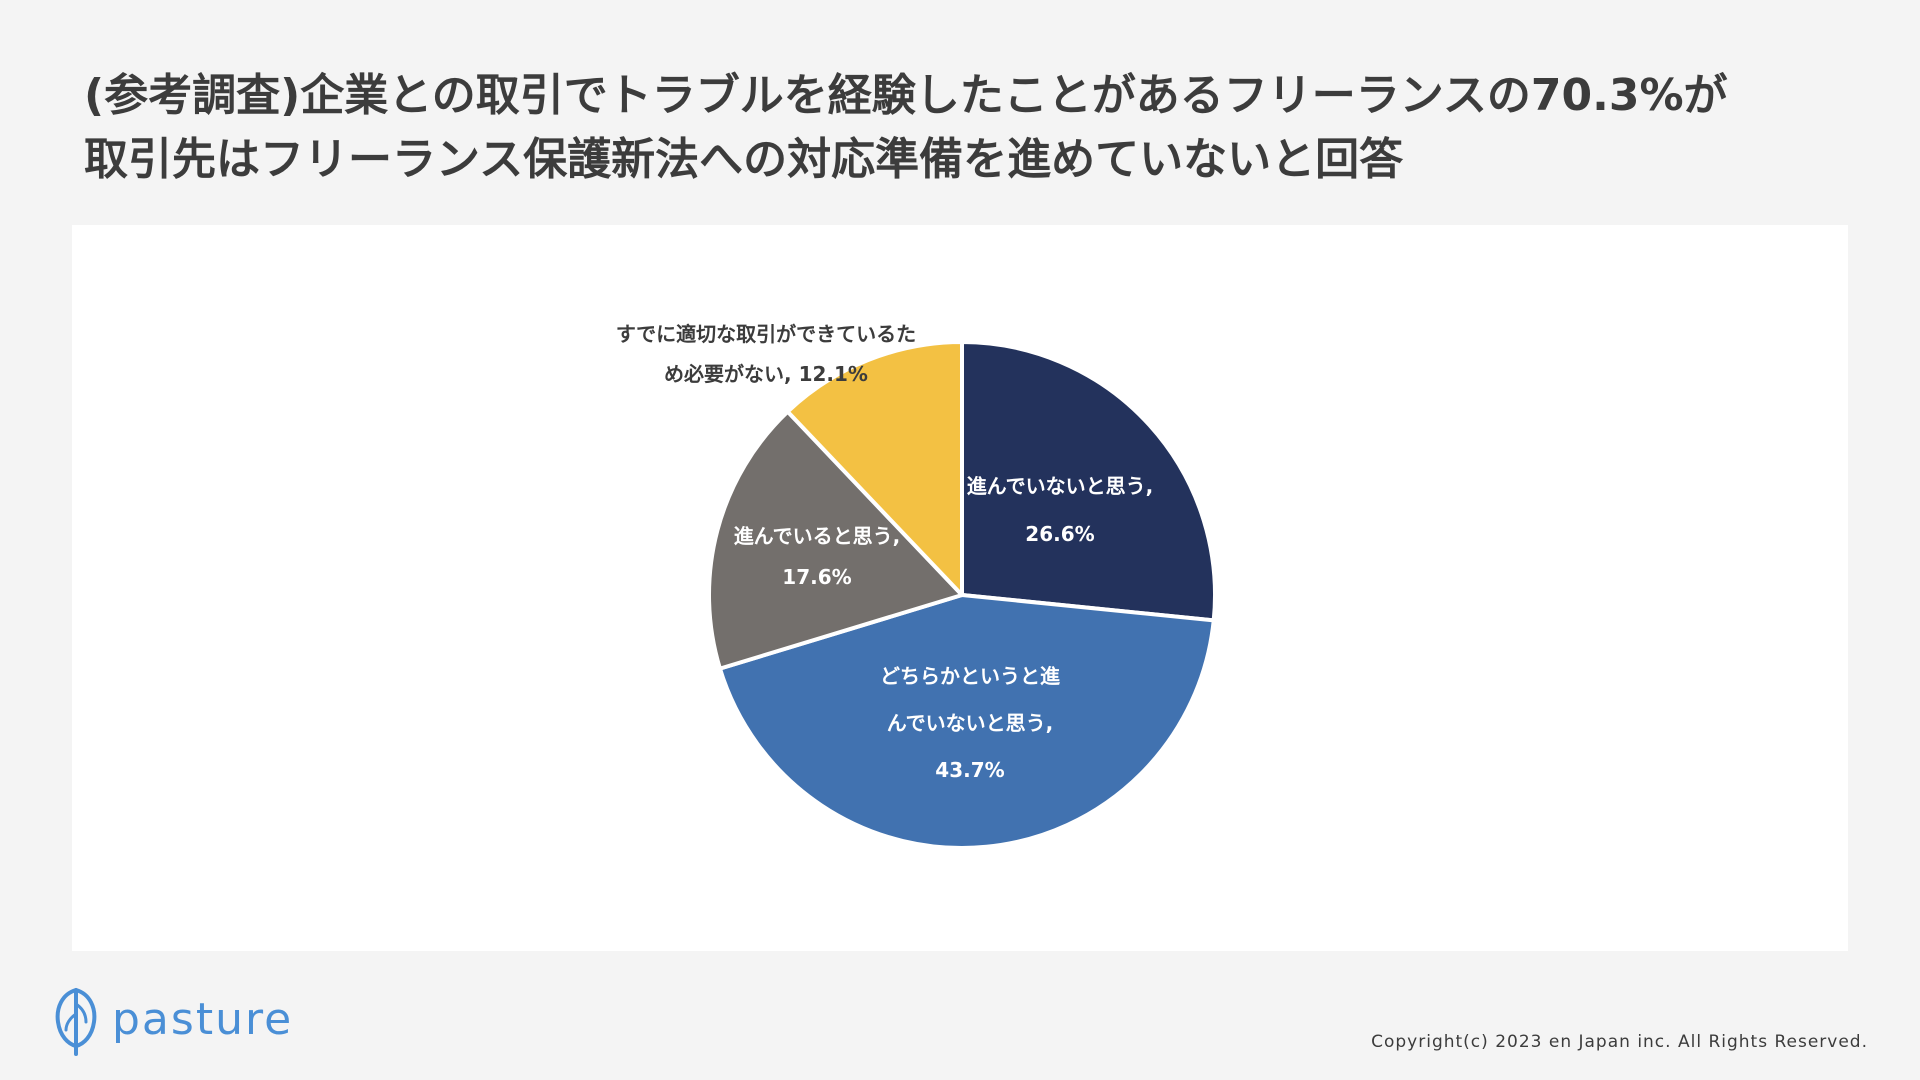 Image resolution: width=1920 pixels, height=1080 pixels. Describe the element at coordinates (766, 334) in the screenshot. I see `pie-label-line: すでに適切な取引ができているた` at that location.